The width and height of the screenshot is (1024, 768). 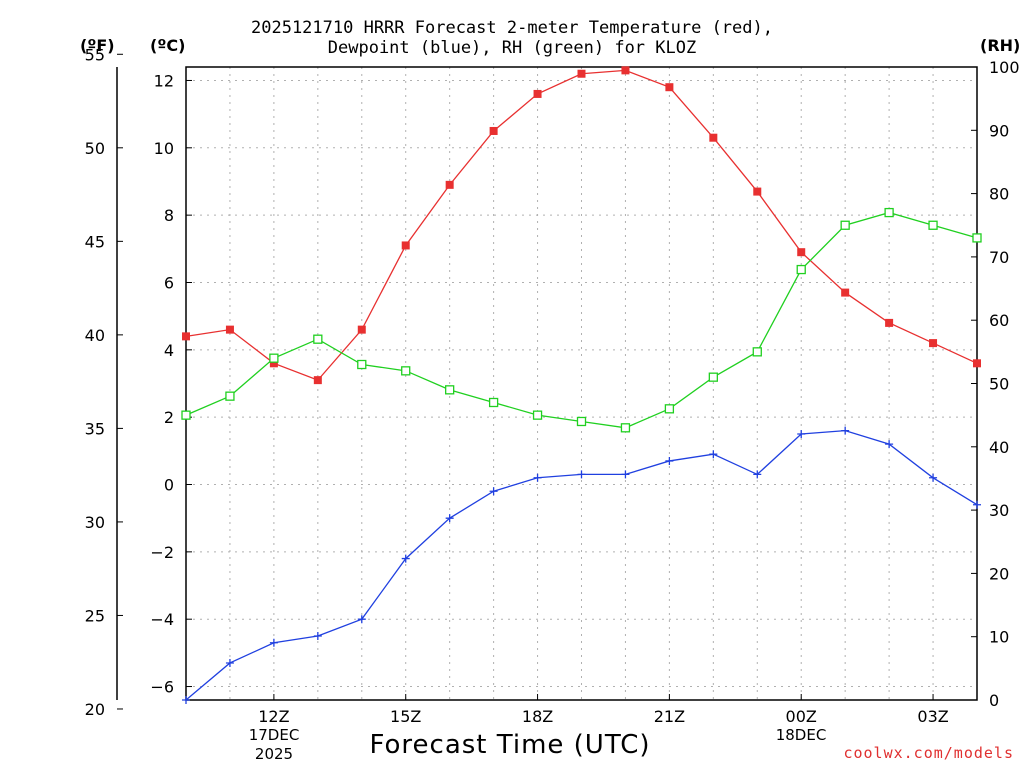 I want to click on celsius-tick-label: 4, so click(x=169, y=350).